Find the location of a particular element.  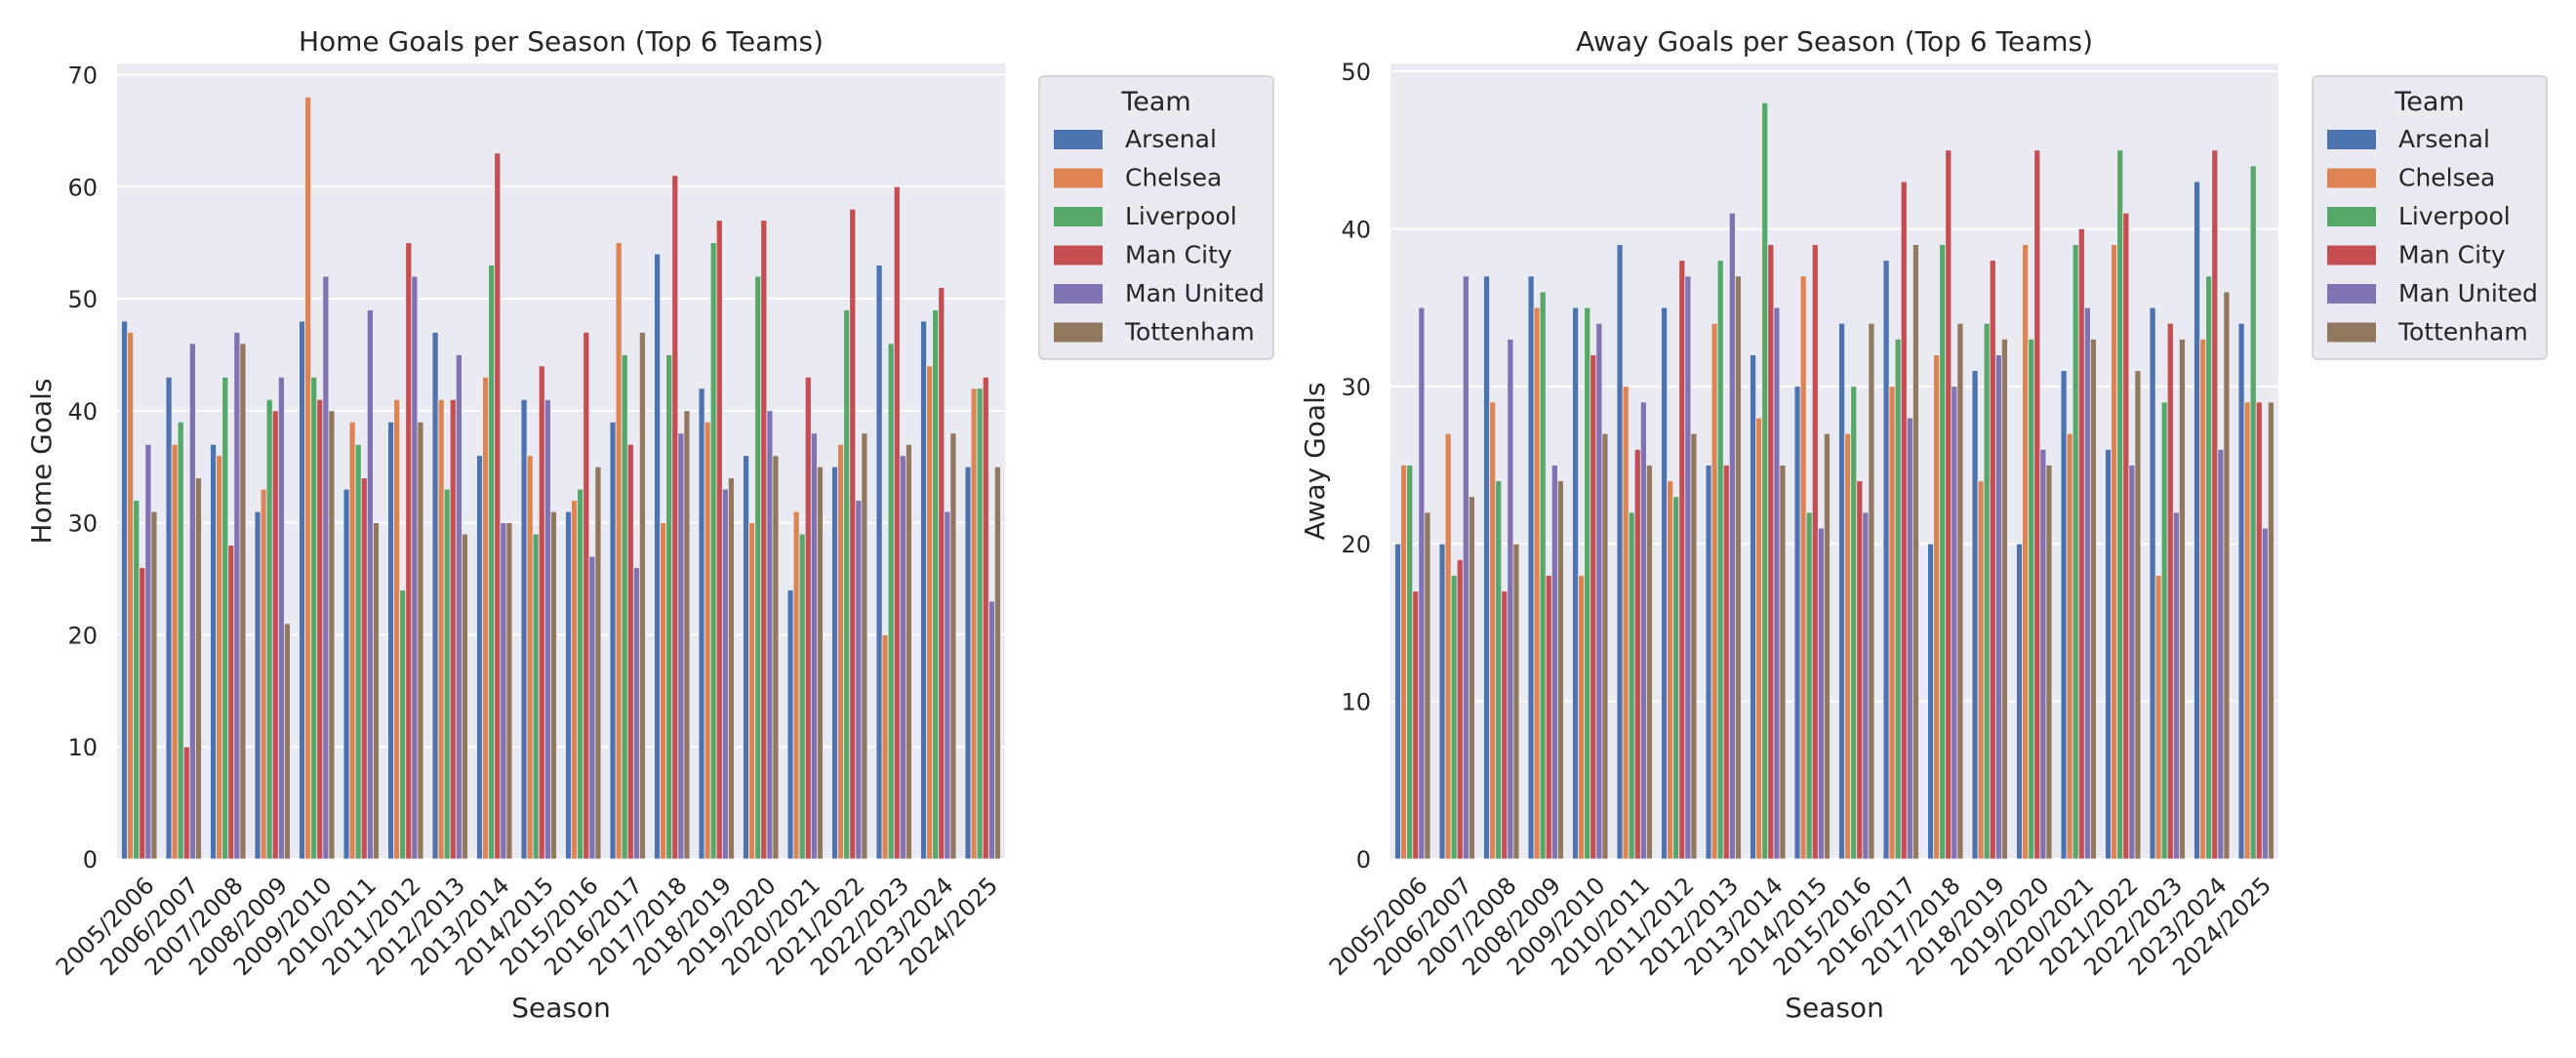

y-tick-label: 50 is located at coordinates (82, 299).